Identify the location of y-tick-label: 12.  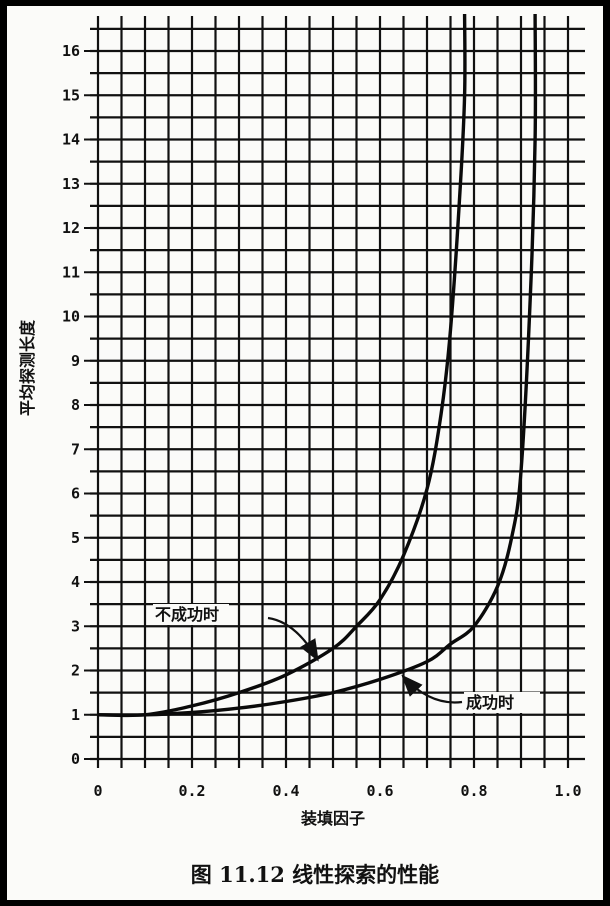
(71, 228).